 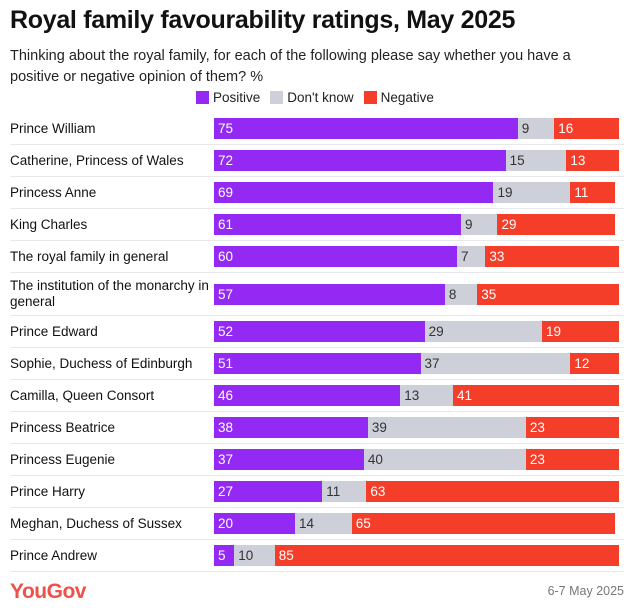 I want to click on category-label: The royal family in general, so click(x=89, y=256).